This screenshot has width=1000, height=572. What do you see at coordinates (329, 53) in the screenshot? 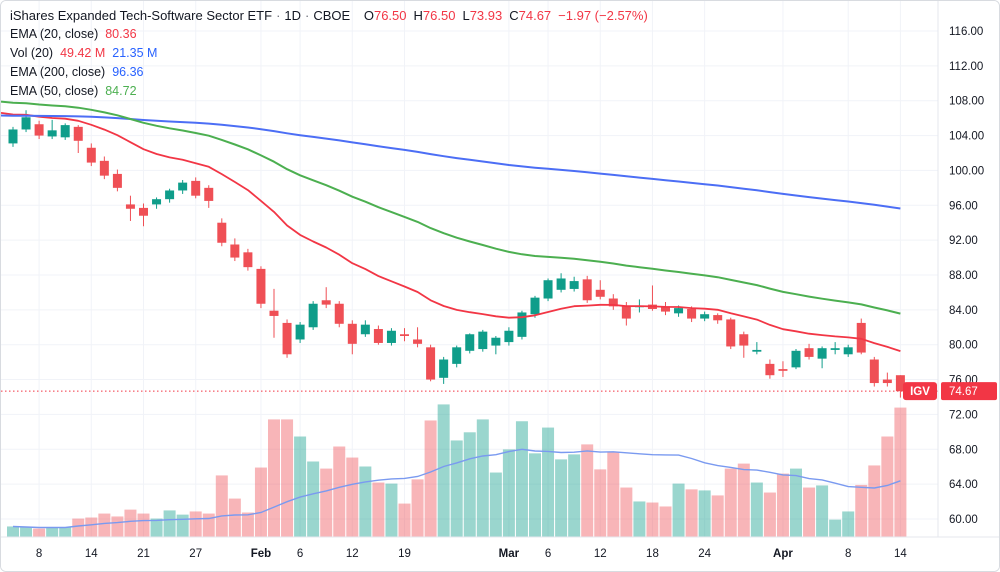
I see `indicator-row: Vol (20) 49.42 M 21.35 M` at bounding box center [329, 53].